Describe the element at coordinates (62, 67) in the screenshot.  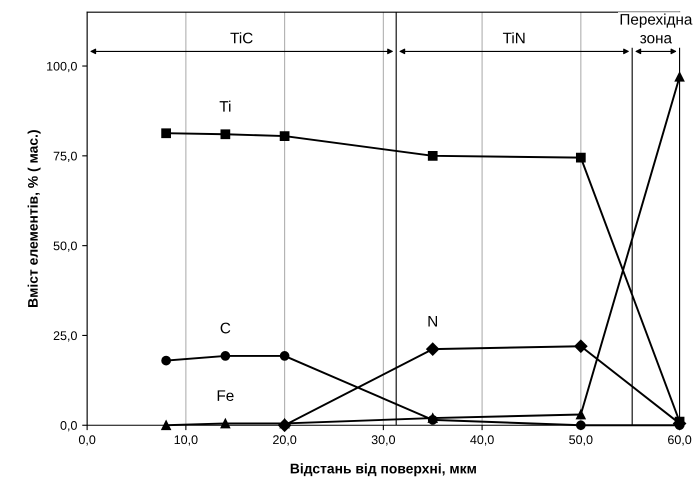
I see `y-tick-label: 100,0` at that location.